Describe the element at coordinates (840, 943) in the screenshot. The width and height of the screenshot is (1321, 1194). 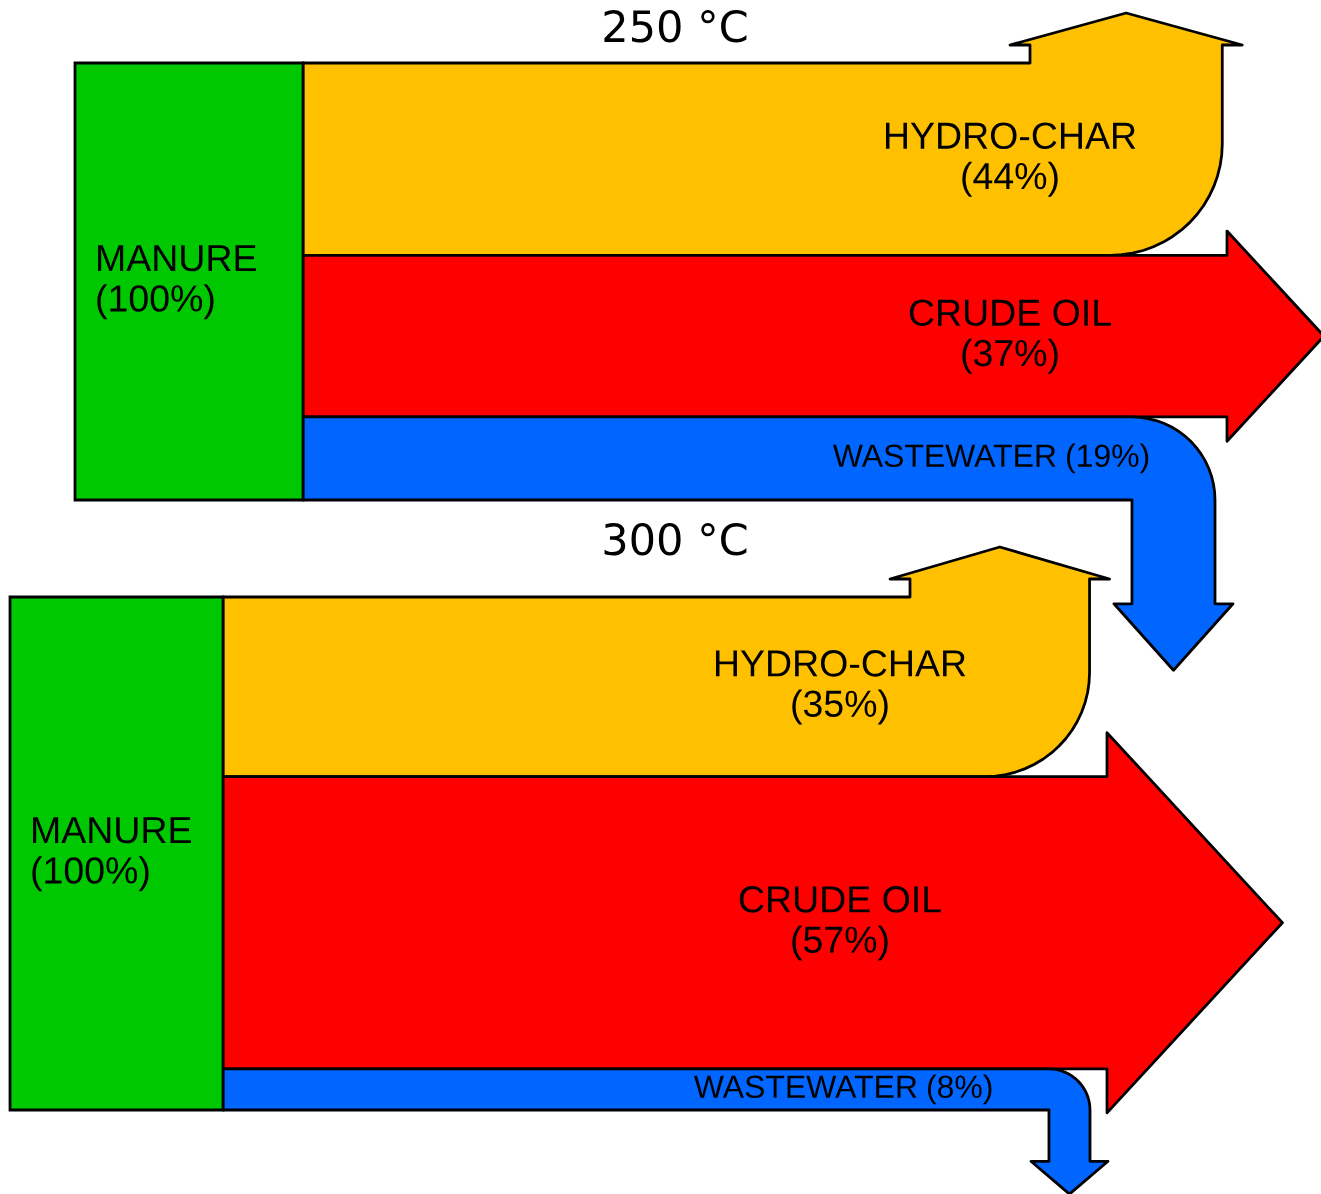
I see `data-label: (57%)` at that location.